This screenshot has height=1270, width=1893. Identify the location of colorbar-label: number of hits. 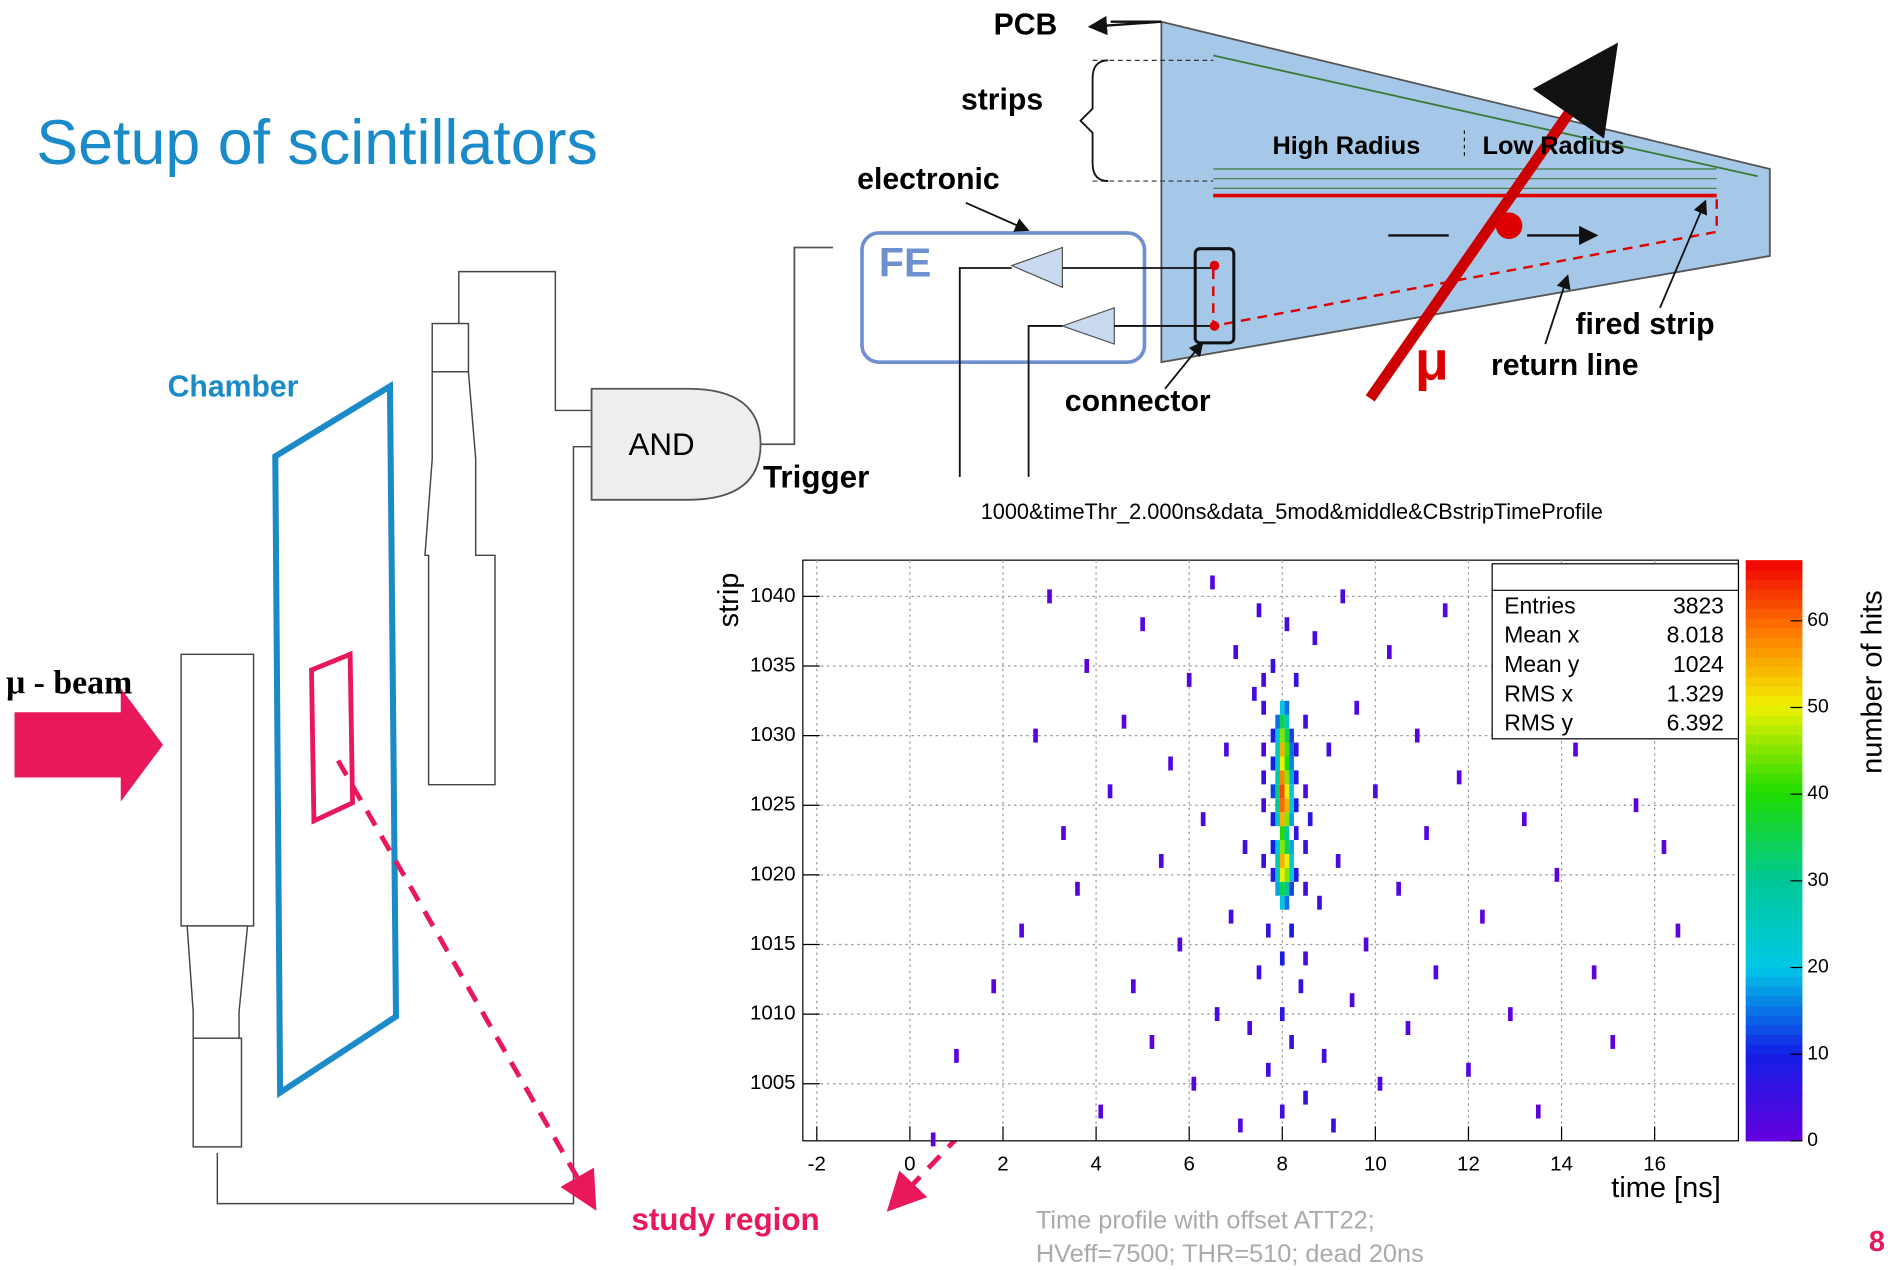
(1872, 682).